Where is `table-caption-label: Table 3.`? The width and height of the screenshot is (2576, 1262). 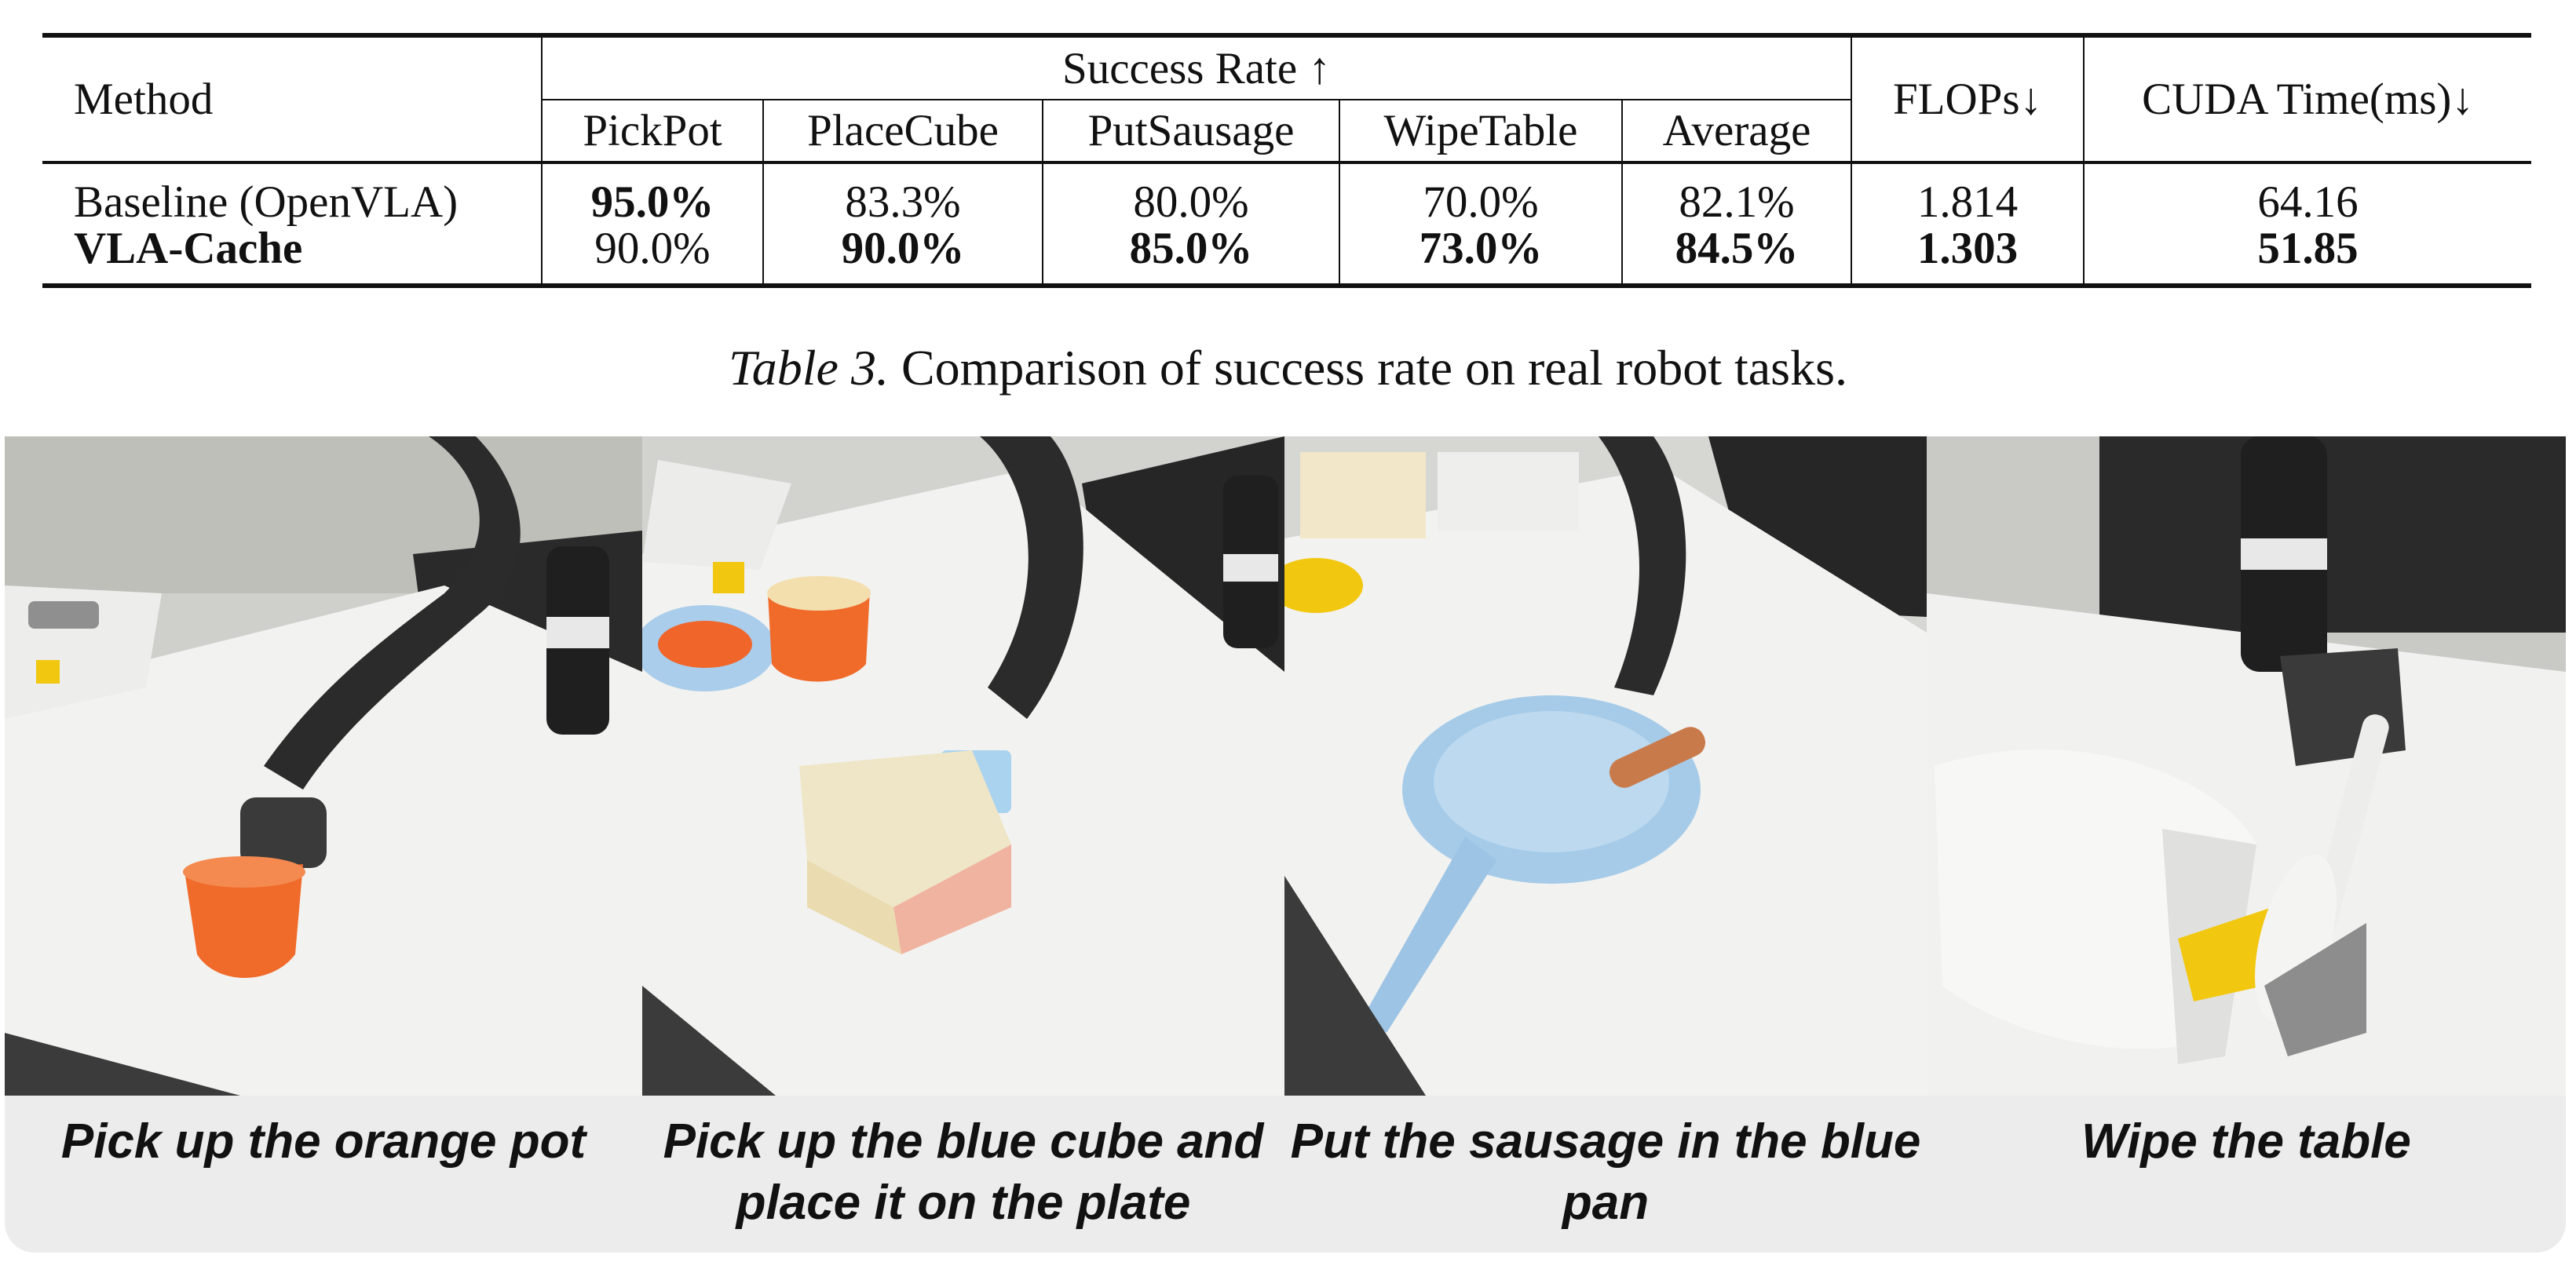
table-caption-label: Table 3. is located at coordinates (809, 368).